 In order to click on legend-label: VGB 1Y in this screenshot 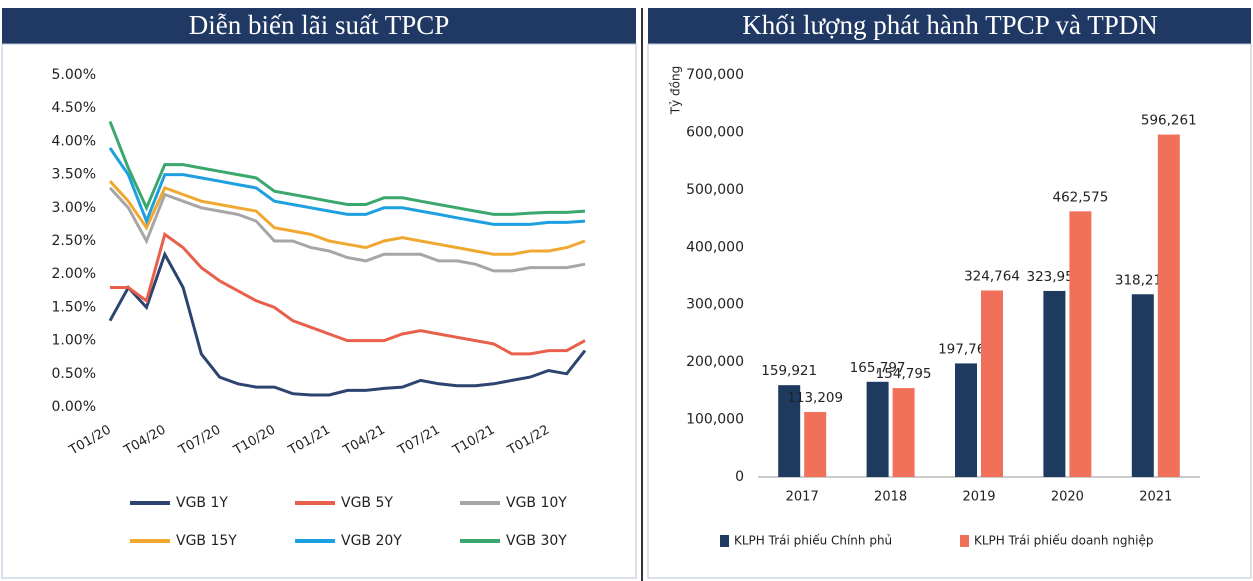, I will do `click(202, 503)`.